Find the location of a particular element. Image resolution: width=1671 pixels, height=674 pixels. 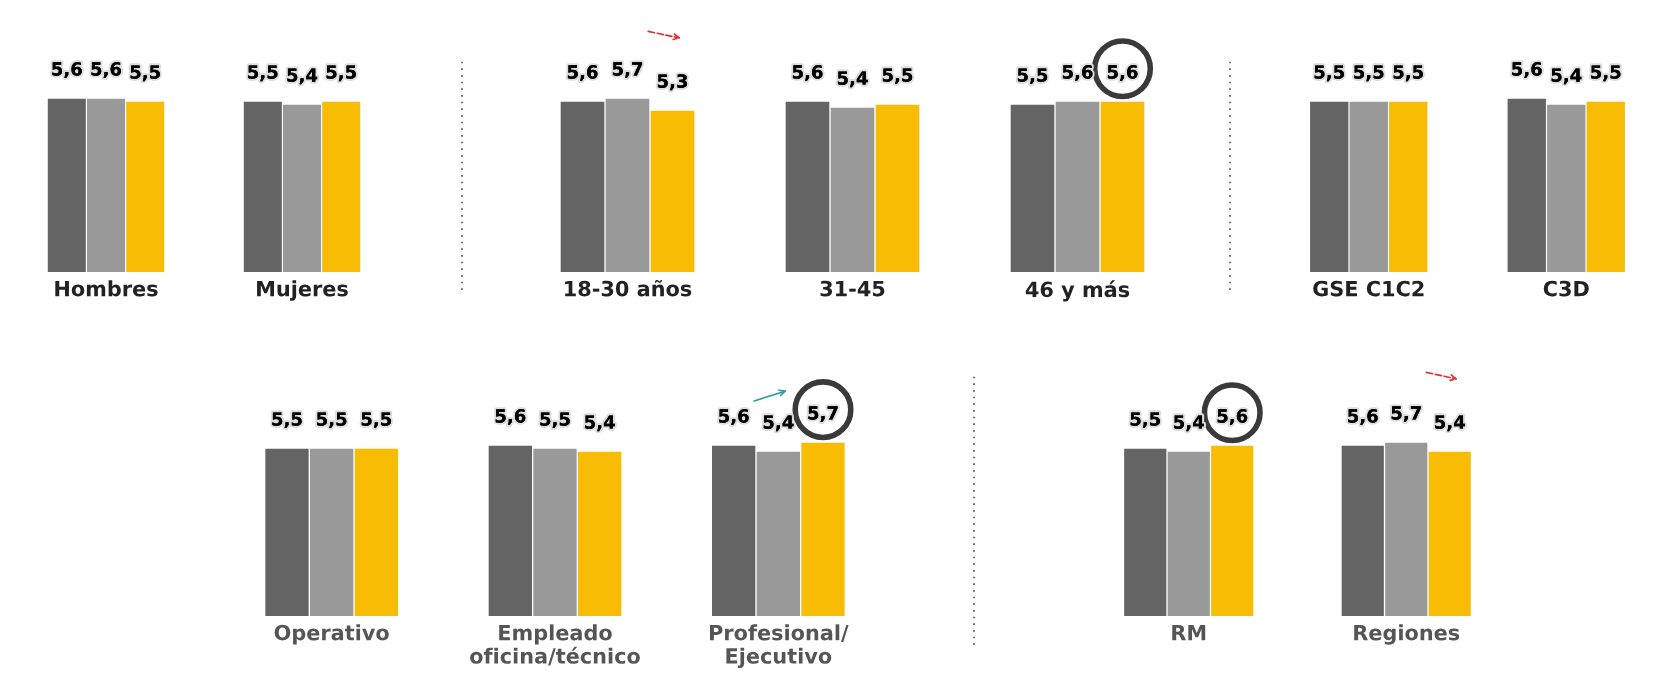

x-tick-label: Regiones is located at coordinates (1407, 634).